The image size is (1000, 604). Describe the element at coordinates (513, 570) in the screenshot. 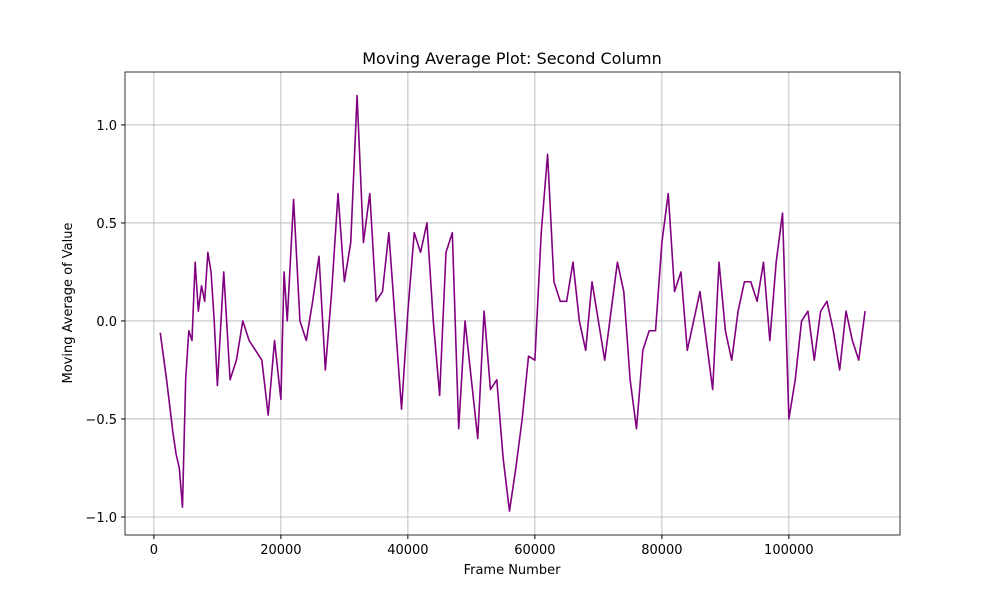

I see `x-axis-label: Frame Number` at that location.